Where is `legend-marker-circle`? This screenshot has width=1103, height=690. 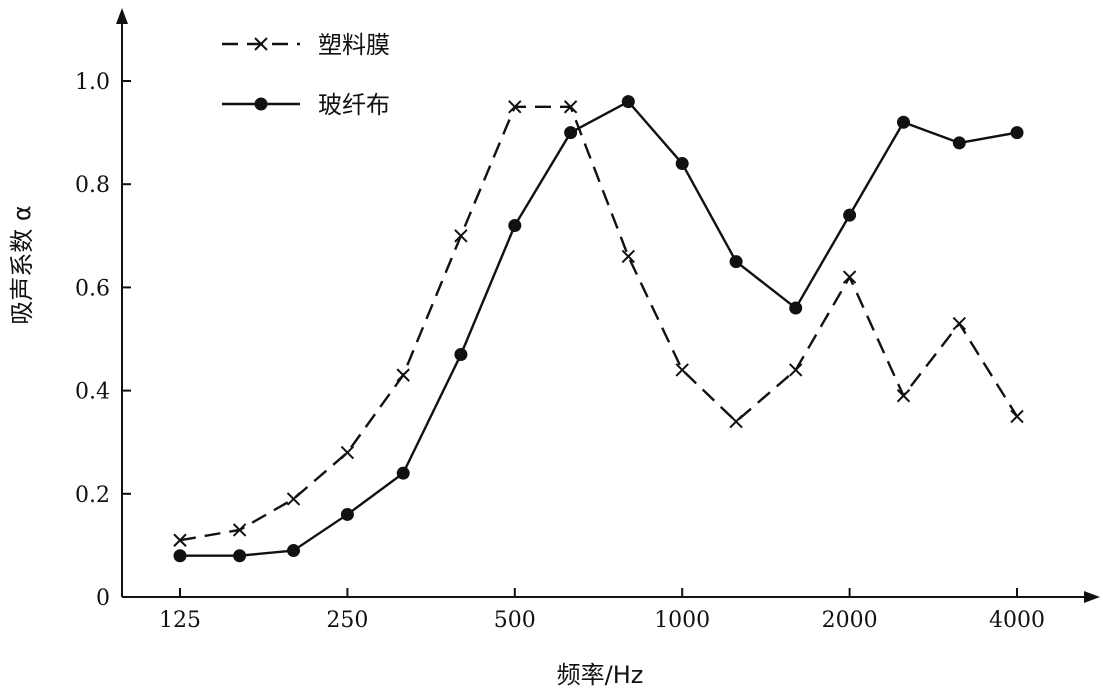 legend-marker-circle is located at coordinates (261, 104).